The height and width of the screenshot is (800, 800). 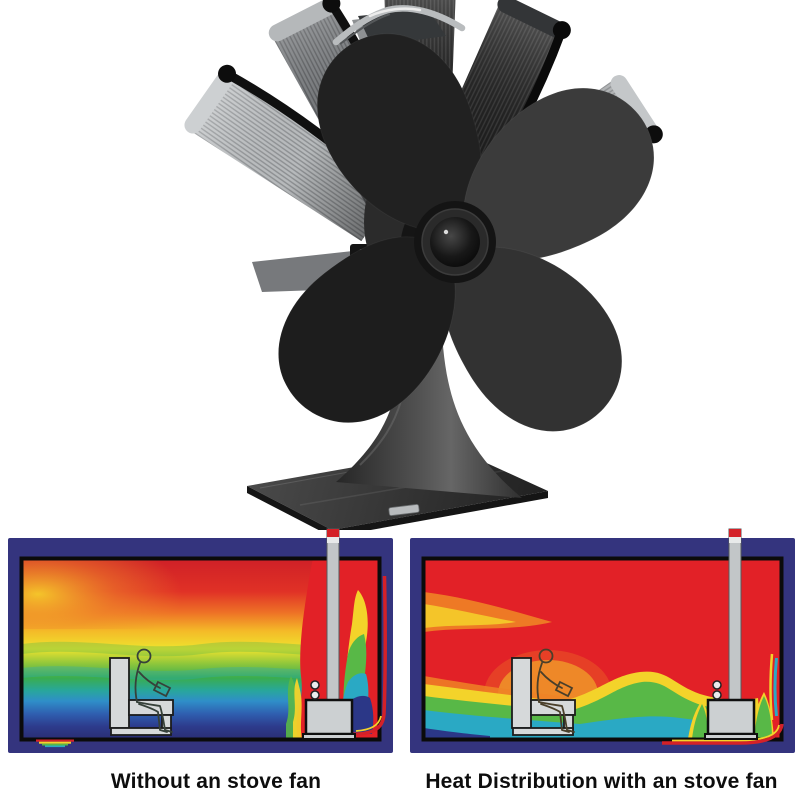 What do you see at coordinates (601, 781) in the screenshot?
I see `caption-with-fan: Heat Distribution with an stove fan` at bounding box center [601, 781].